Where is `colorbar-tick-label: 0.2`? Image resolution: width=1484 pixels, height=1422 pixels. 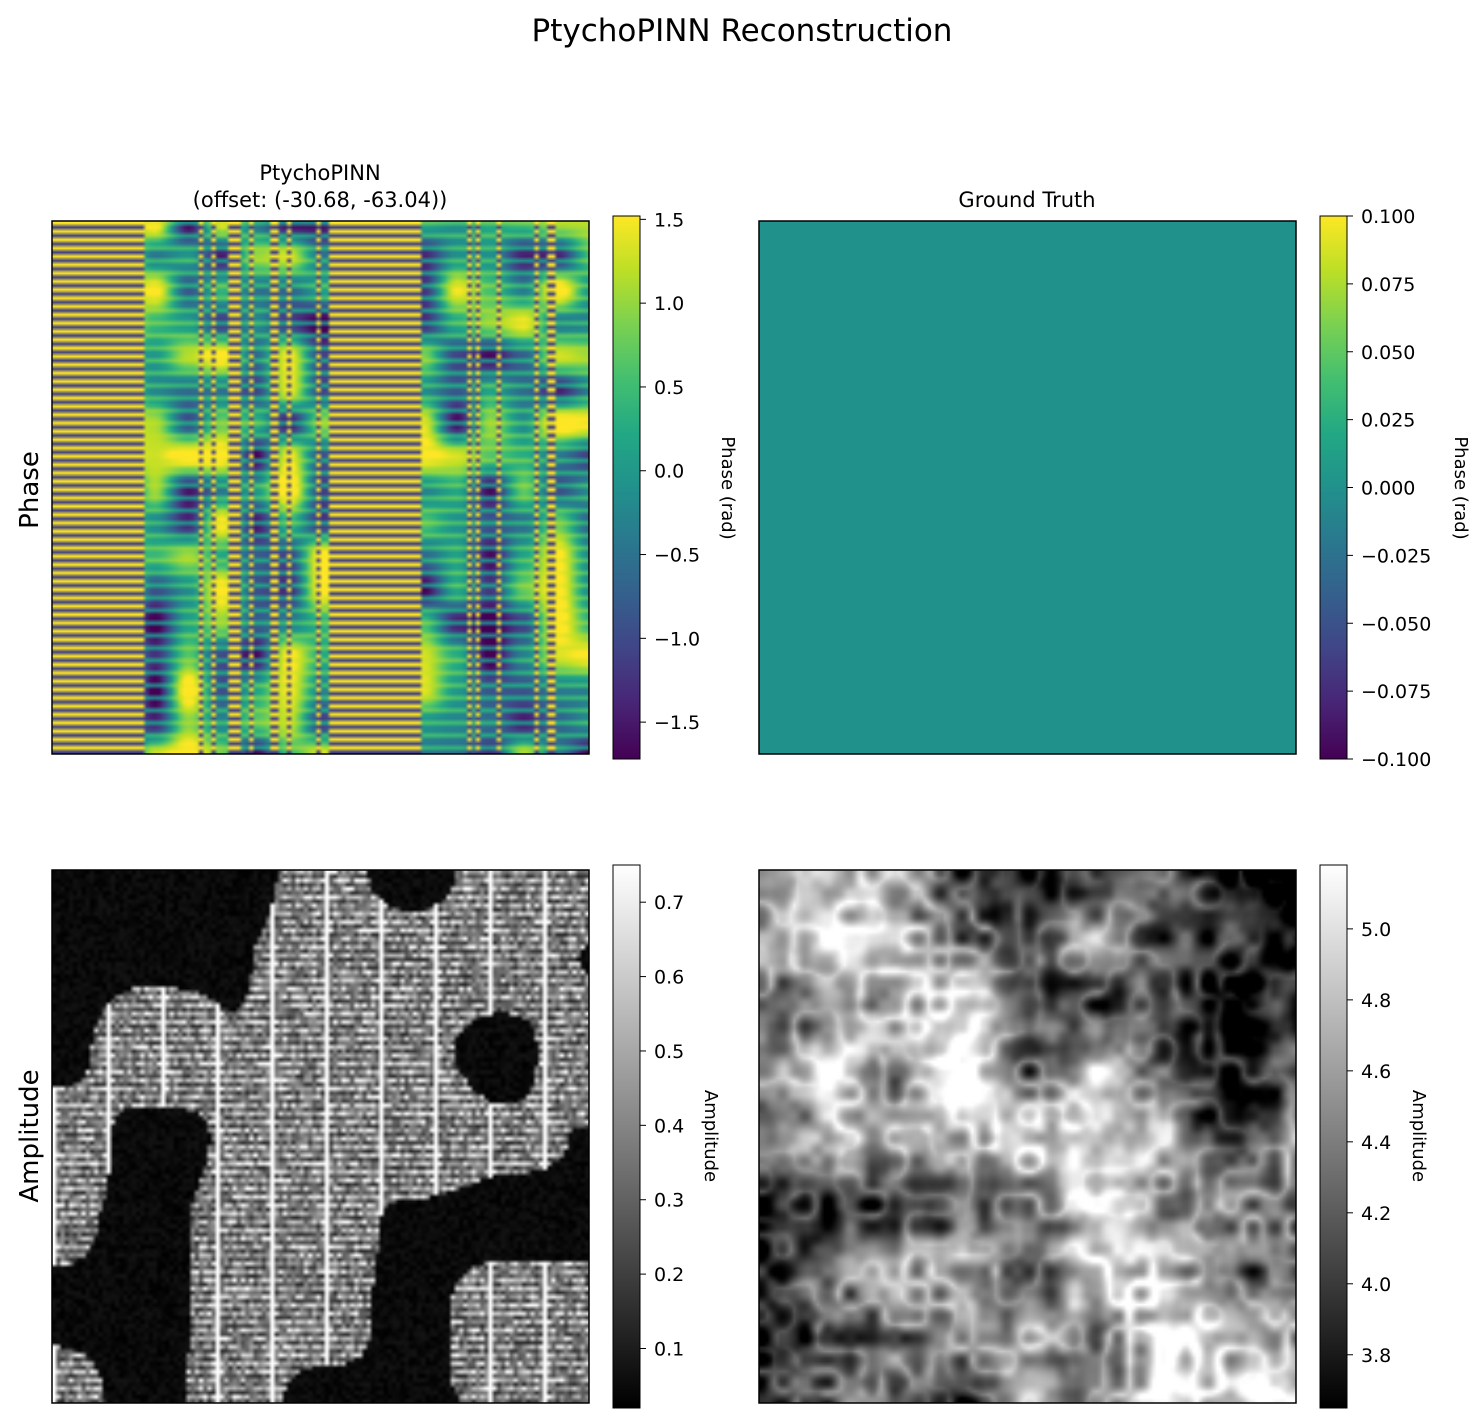 colorbar-tick-label: 0.2 is located at coordinates (669, 1275).